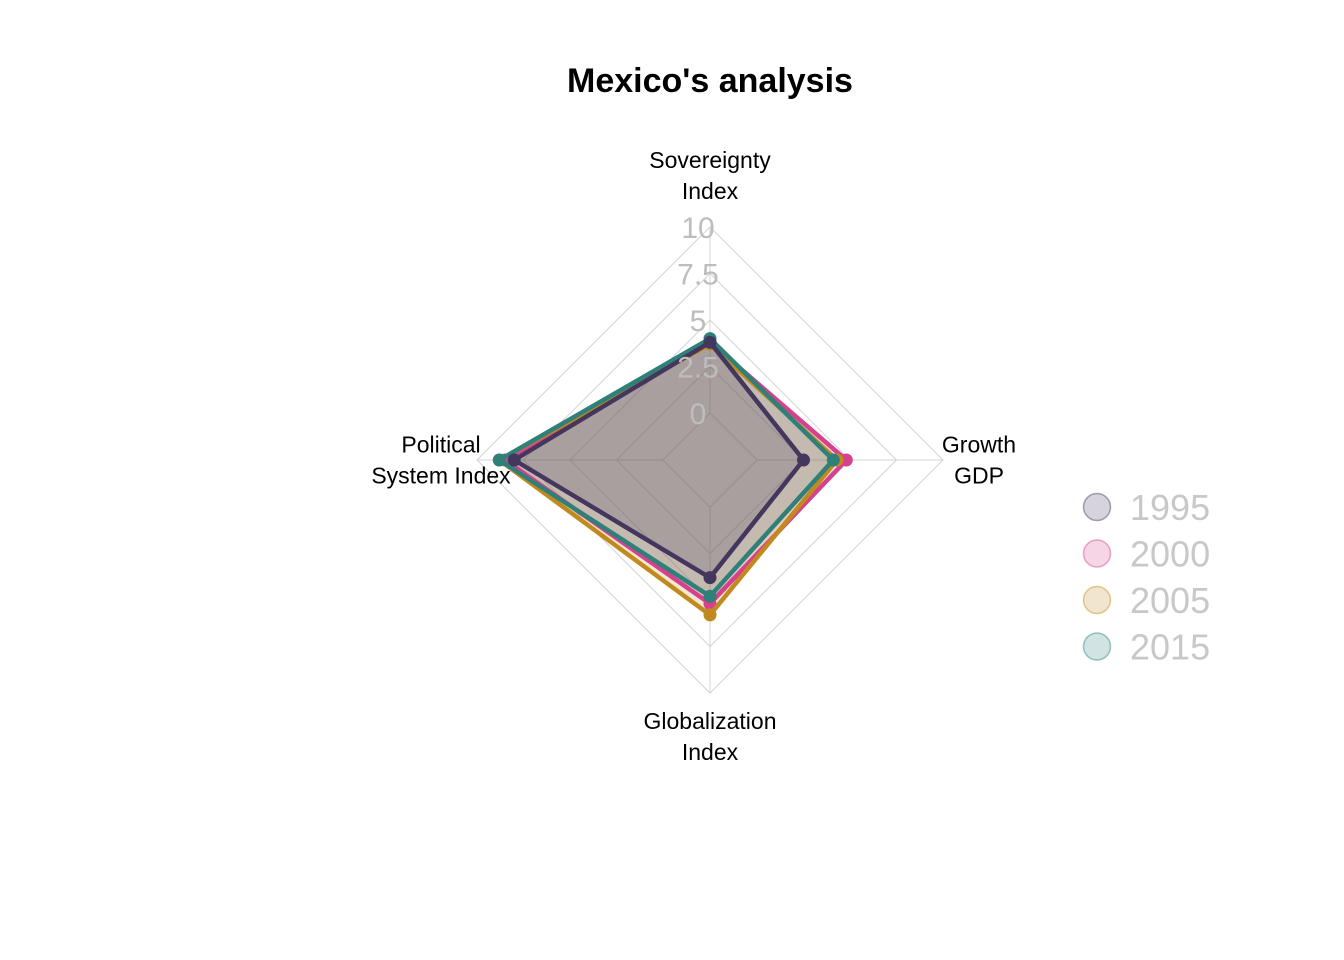 The width and height of the screenshot is (1344, 960). Describe the element at coordinates (1170, 600) in the screenshot. I see `legend-label: 2005` at that location.